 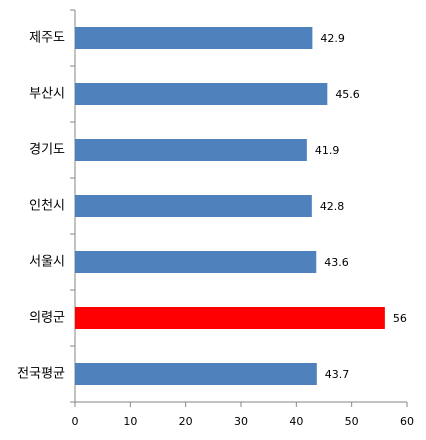 What do you see at coordinates (337, 374) in the screenshot?
I see `value-label: 43.7` at bounding box center [337, 374].